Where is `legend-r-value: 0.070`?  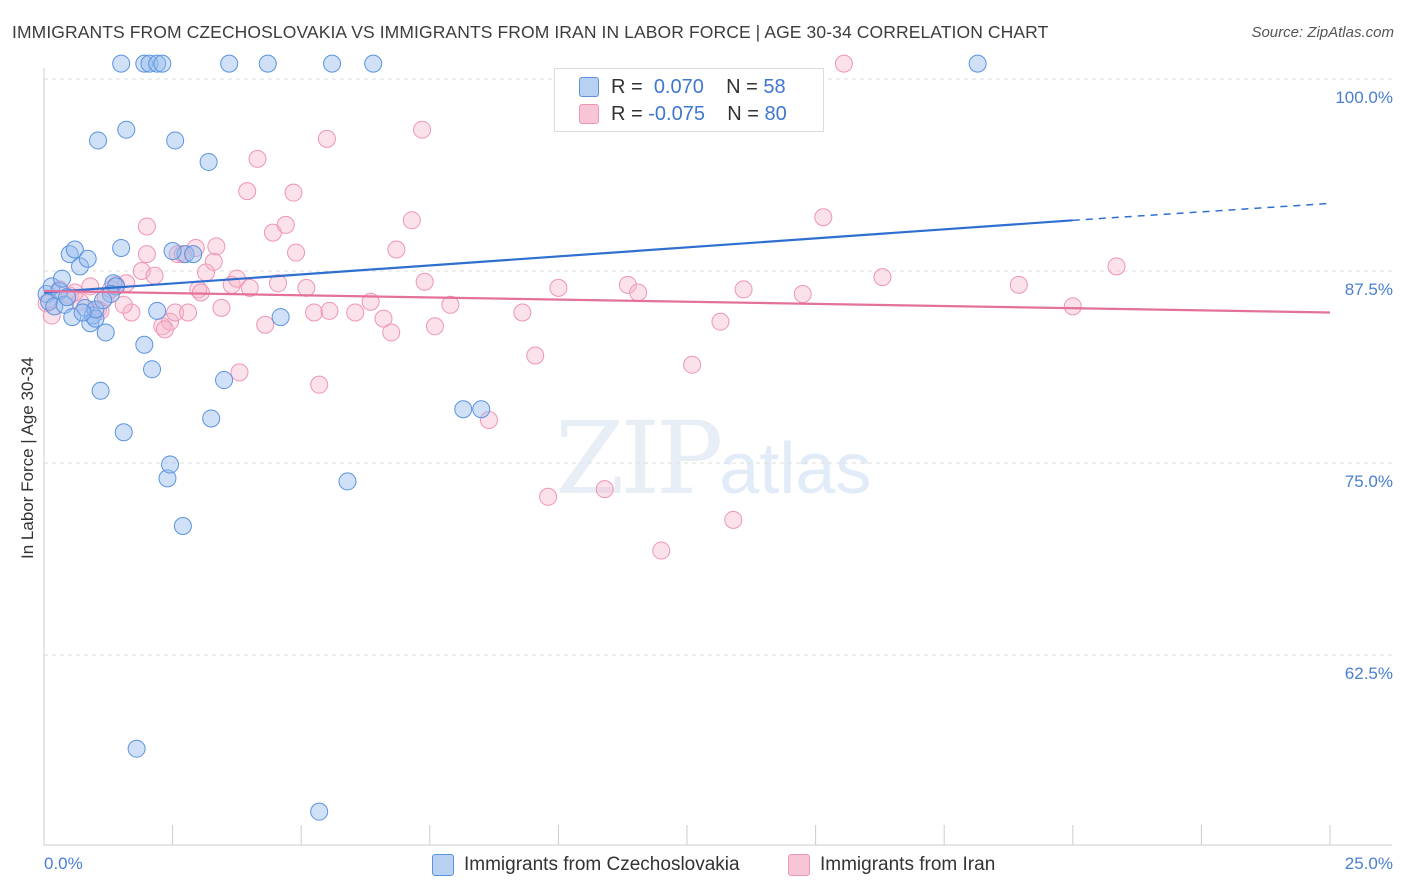 legend-r-value: 0.070 is located at coordinates (678, 86).